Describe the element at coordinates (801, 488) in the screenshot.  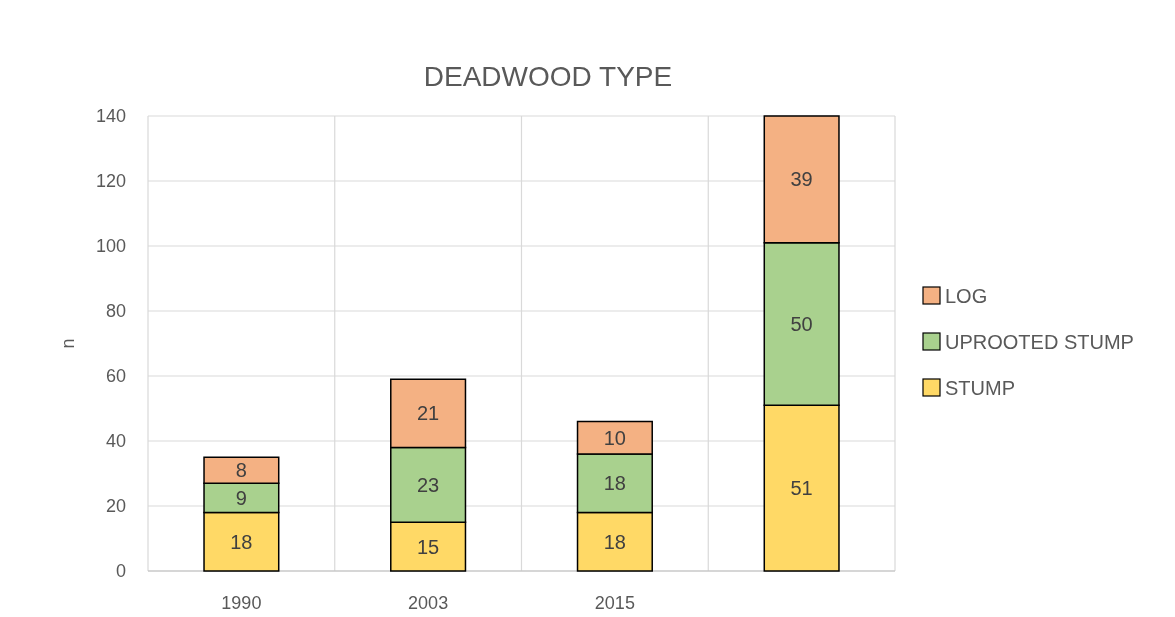
I see `data-label: 51` at that location.